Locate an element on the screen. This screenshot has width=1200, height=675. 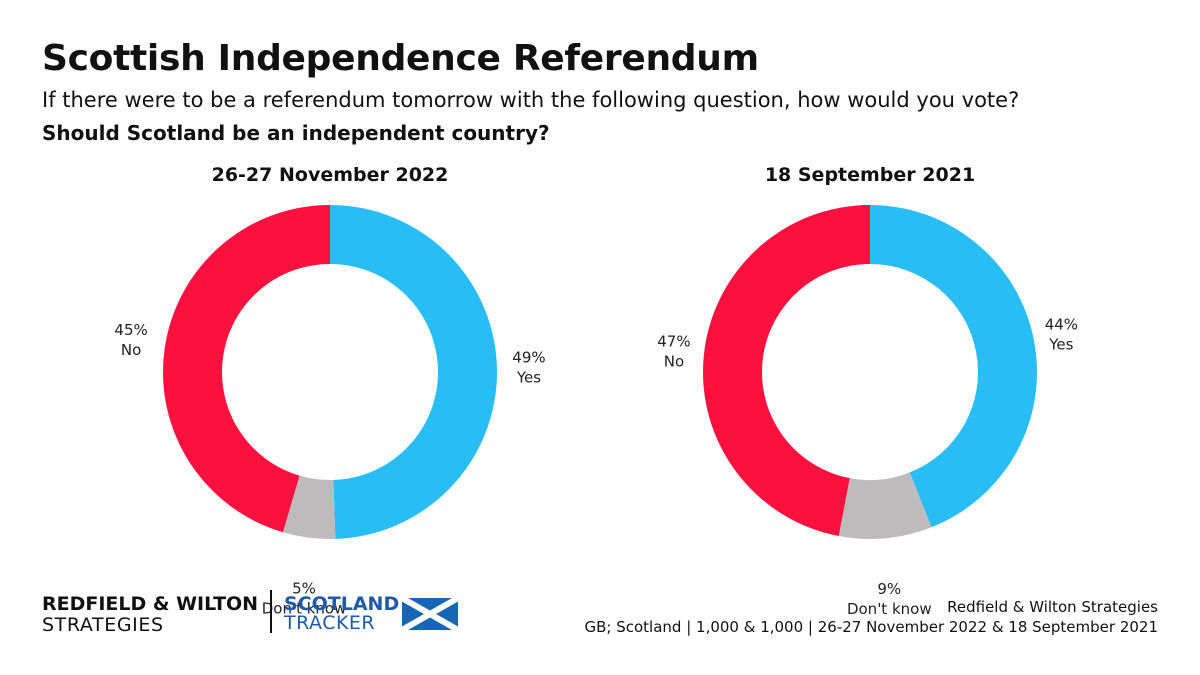
page-title: Scottish Independence Referendum is located at coordinates (400, 58).